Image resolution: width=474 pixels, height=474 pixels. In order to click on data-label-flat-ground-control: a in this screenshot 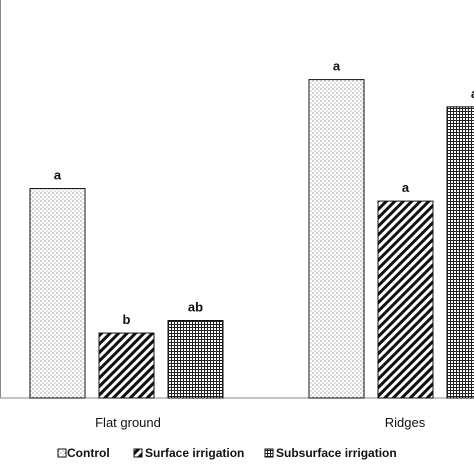, I will do `click(58, 175)`.